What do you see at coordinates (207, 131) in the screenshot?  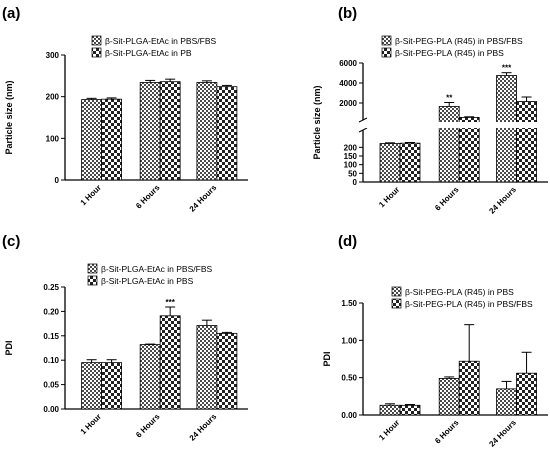 I see `bar-a-s0-c2` at bounding box center [207, 131].